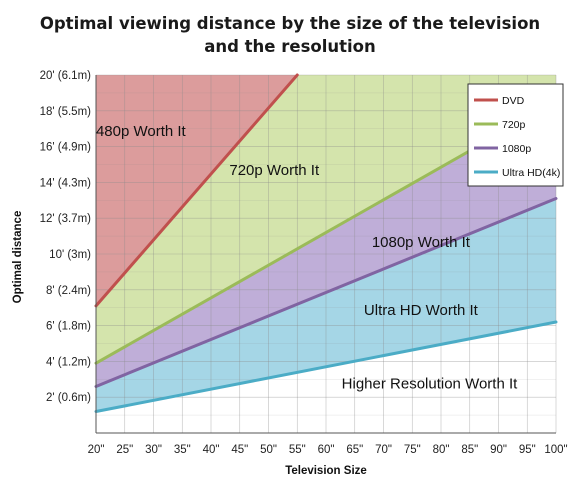 The height and width of the screenshot is (486, 580). Describe the element at coordinates (290, 46) in the screenshot. I see `chart-title-line-2: and the resolution` at that location.